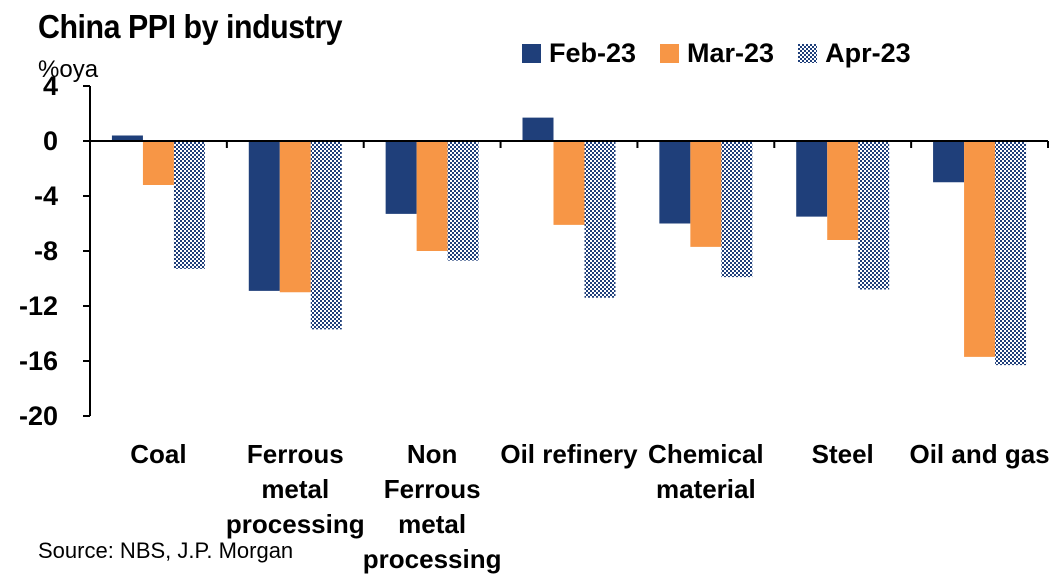  Describe the element at coordinates (868, 53) in the screenshot. I see `legend-label-apr: Apr-23` at that location.